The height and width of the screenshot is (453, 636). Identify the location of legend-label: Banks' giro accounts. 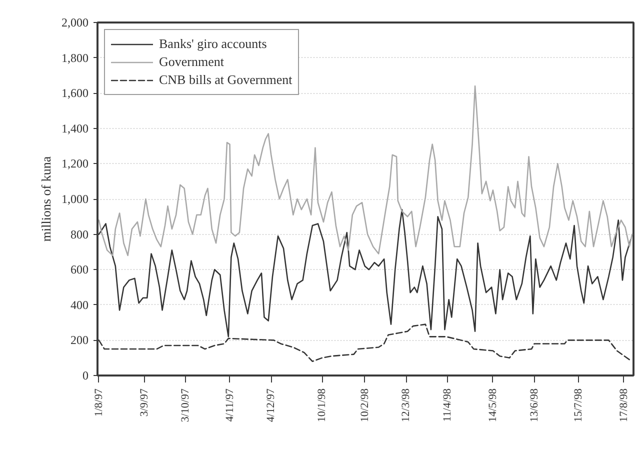
(213, 44).